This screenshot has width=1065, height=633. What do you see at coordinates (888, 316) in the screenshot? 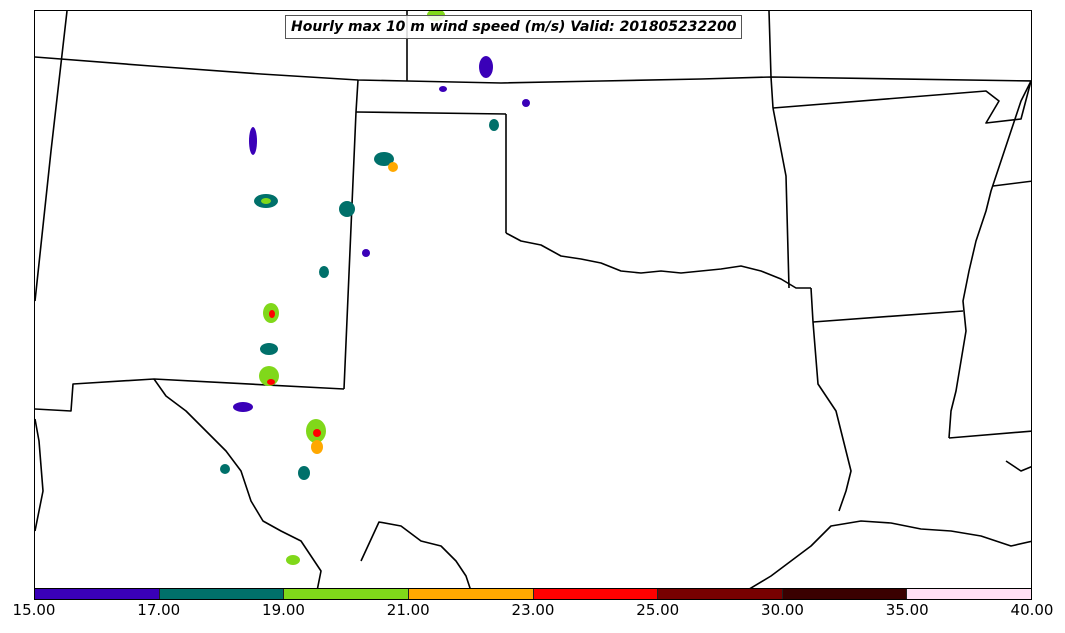
I see `border-ar-la` at bounding box center [888, 316].